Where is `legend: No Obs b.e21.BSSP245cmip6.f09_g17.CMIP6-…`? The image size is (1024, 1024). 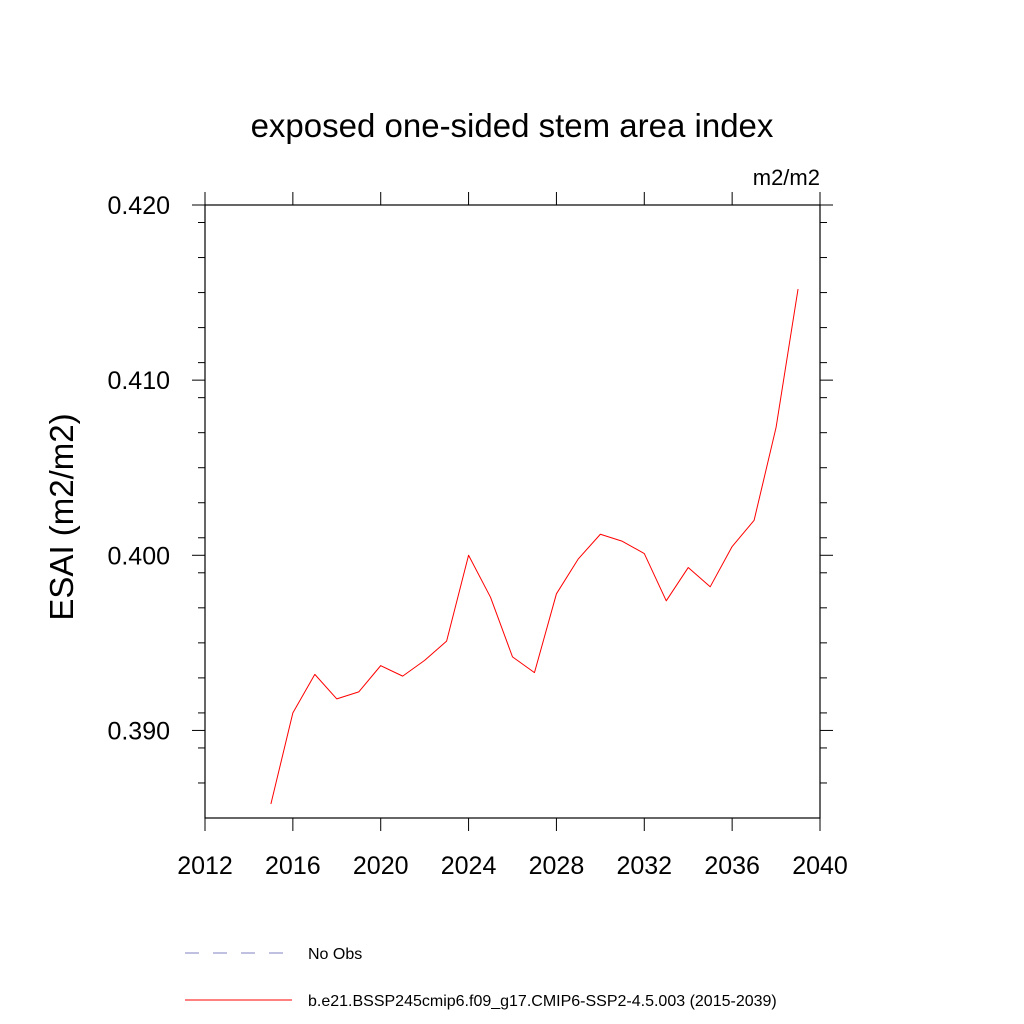
legend: No Obs b.e21.BSSP245cmip6.f09_g17.CMIP6-… is located at coordinates (481, 978).